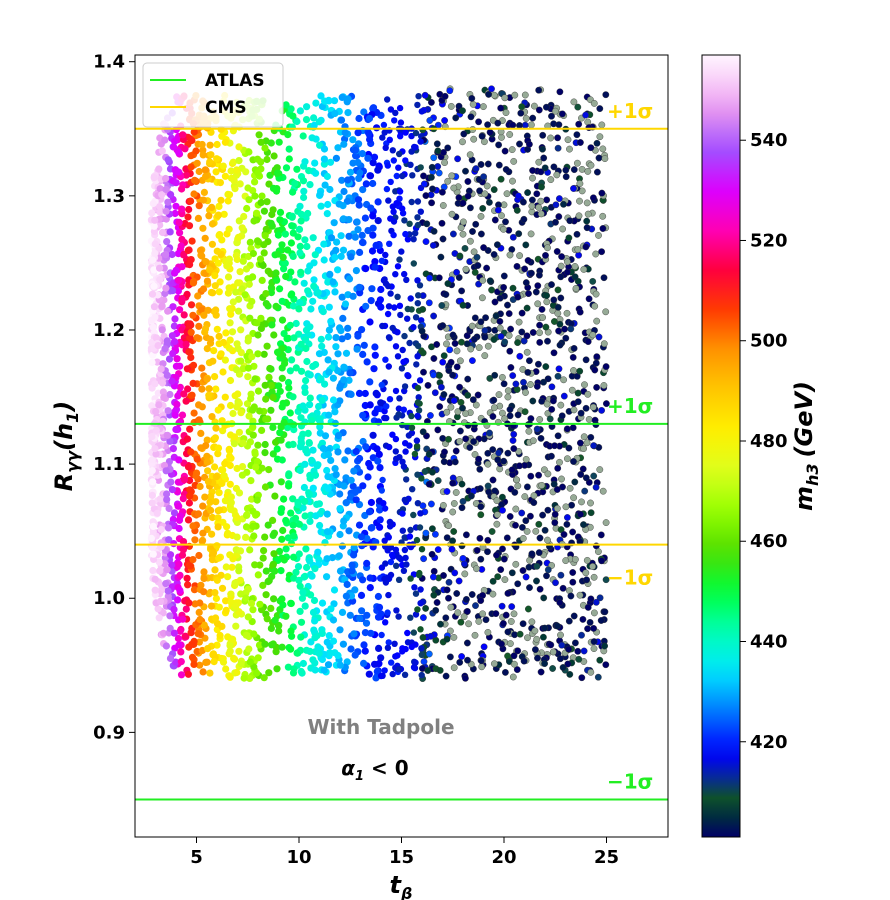  What do you see at coordinates (769, 742) in the screenshot?
I see `colorbar-tick-label: 420` at bounding box center [769, 742].